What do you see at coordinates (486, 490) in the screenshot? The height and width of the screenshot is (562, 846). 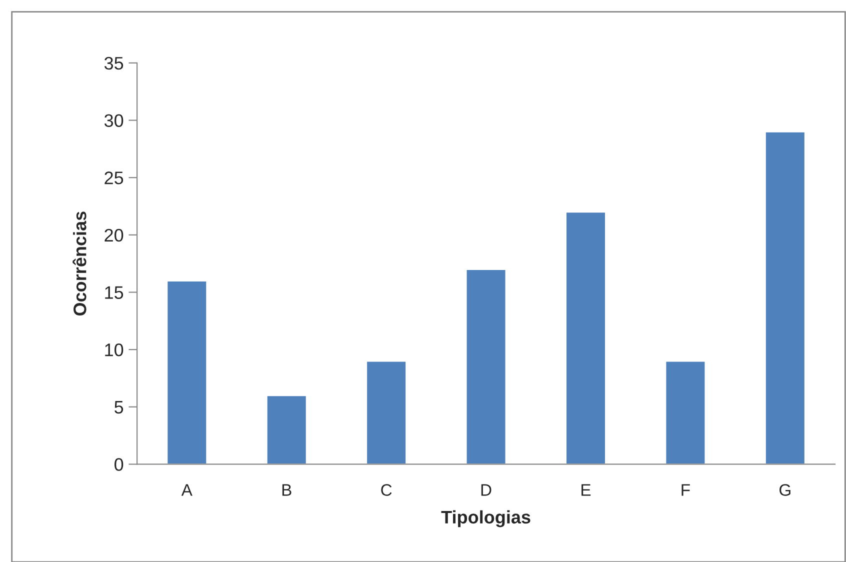 I see `x-tick-label: D` at bounding box center [486, 490].